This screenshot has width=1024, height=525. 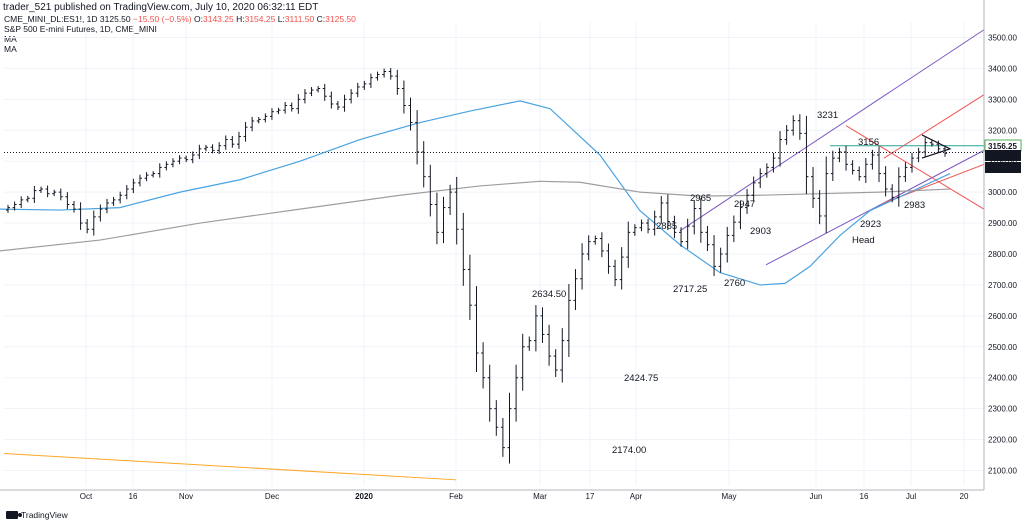 I want to click on price-annotation: 2903, so click(x=760, y=231).